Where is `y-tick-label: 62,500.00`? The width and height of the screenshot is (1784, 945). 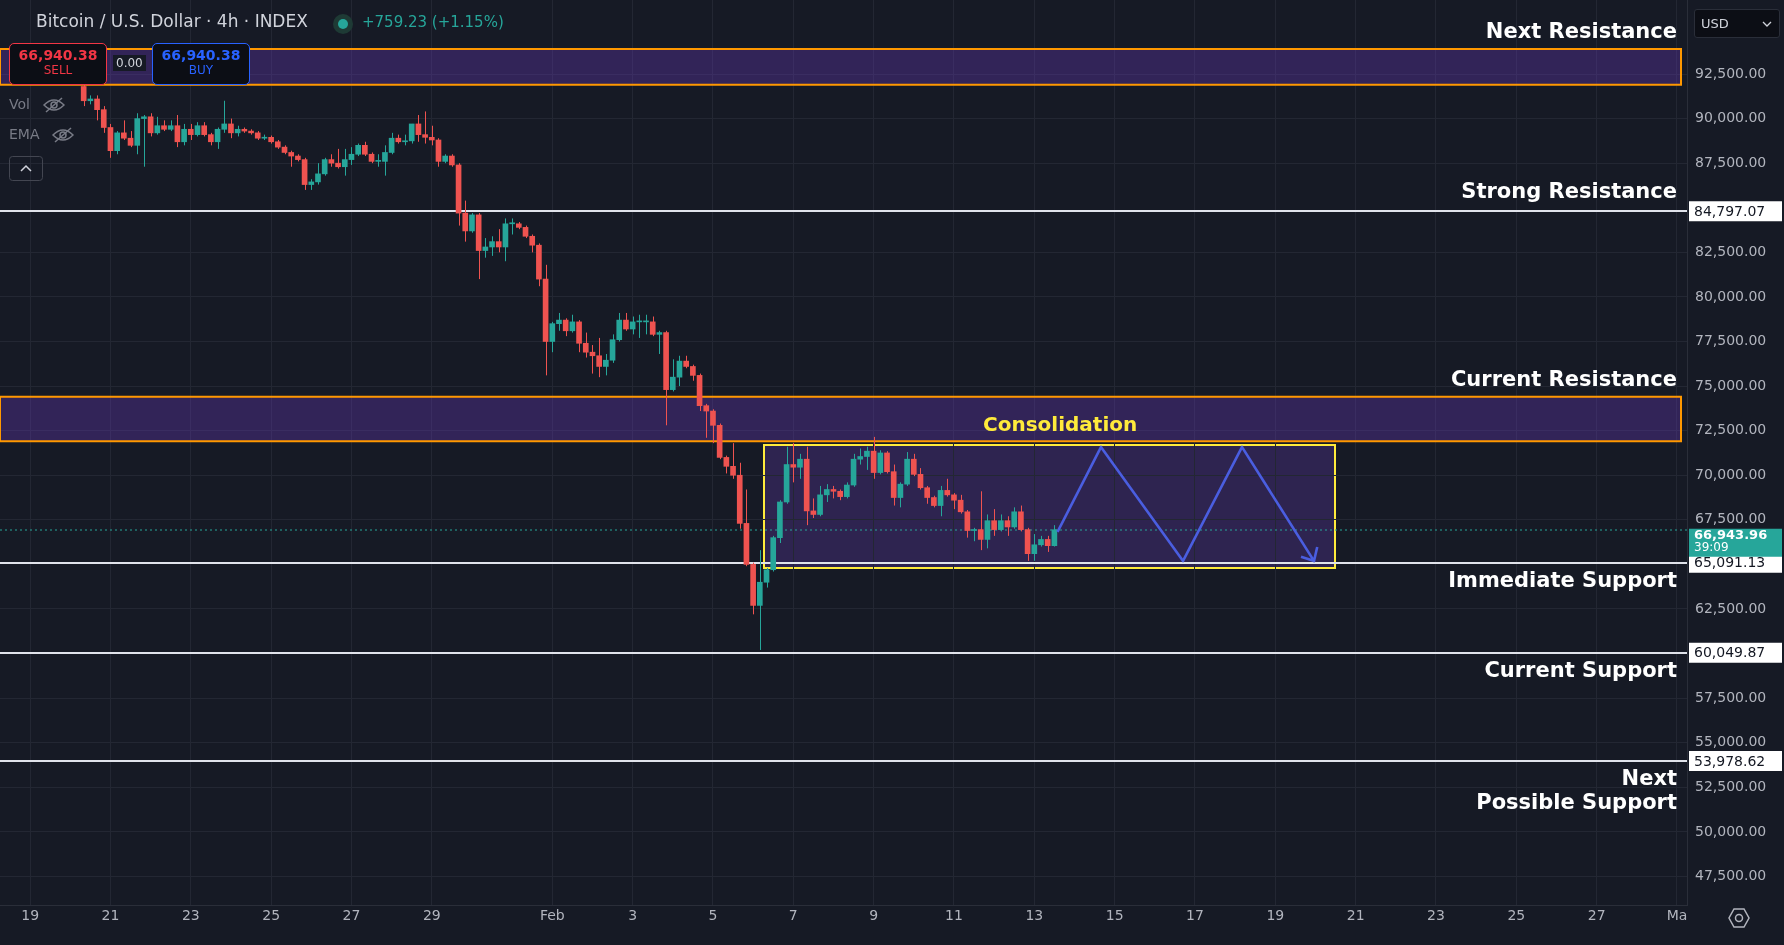
y-tick-label: 62,500.00 is located at coordinates (1731, 607).